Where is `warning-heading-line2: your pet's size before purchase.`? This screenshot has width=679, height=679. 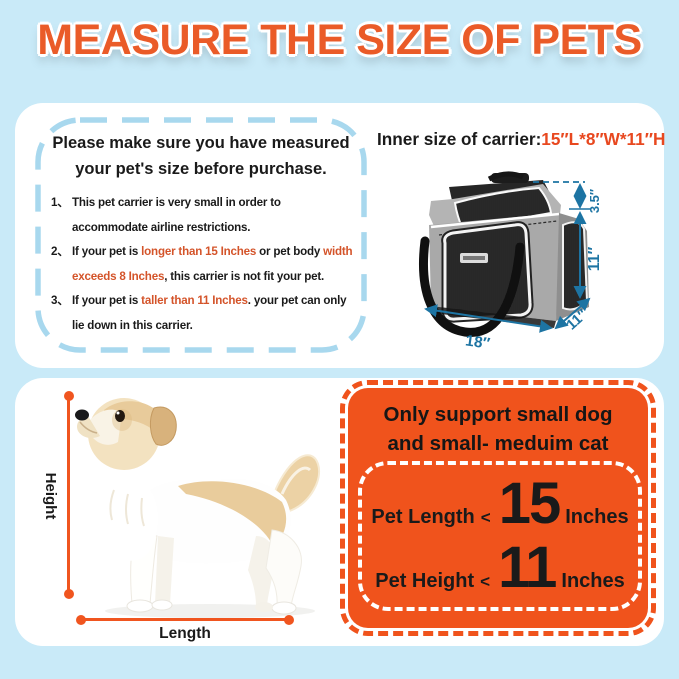 warning-heading-line2: your pet's size before purchase. is located at coordinates (201, 169).